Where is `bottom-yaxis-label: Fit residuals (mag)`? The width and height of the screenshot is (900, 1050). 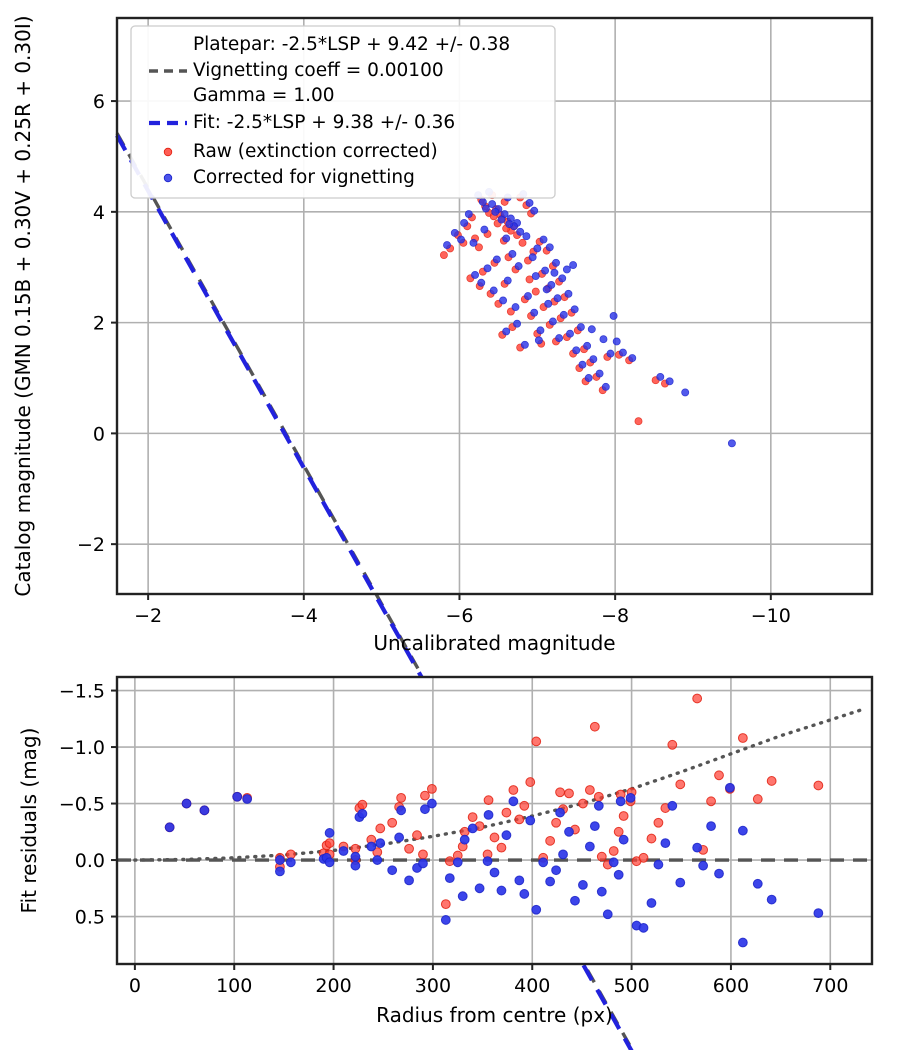
bottom-yaxis-label: Fit residuals (mag) is located at coordinates (29, 821).